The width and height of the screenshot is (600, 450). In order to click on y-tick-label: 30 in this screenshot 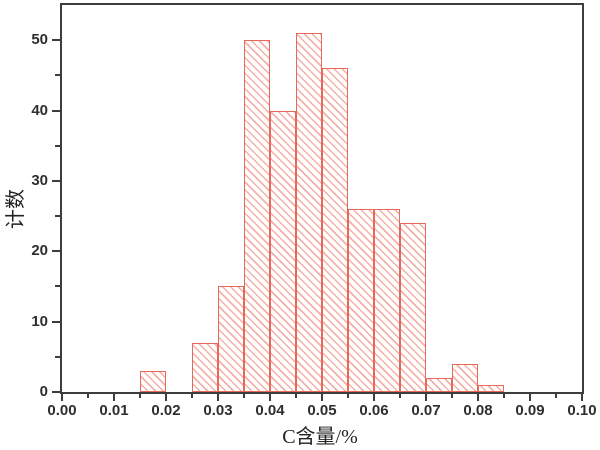, I will do `click(39, 180)`.